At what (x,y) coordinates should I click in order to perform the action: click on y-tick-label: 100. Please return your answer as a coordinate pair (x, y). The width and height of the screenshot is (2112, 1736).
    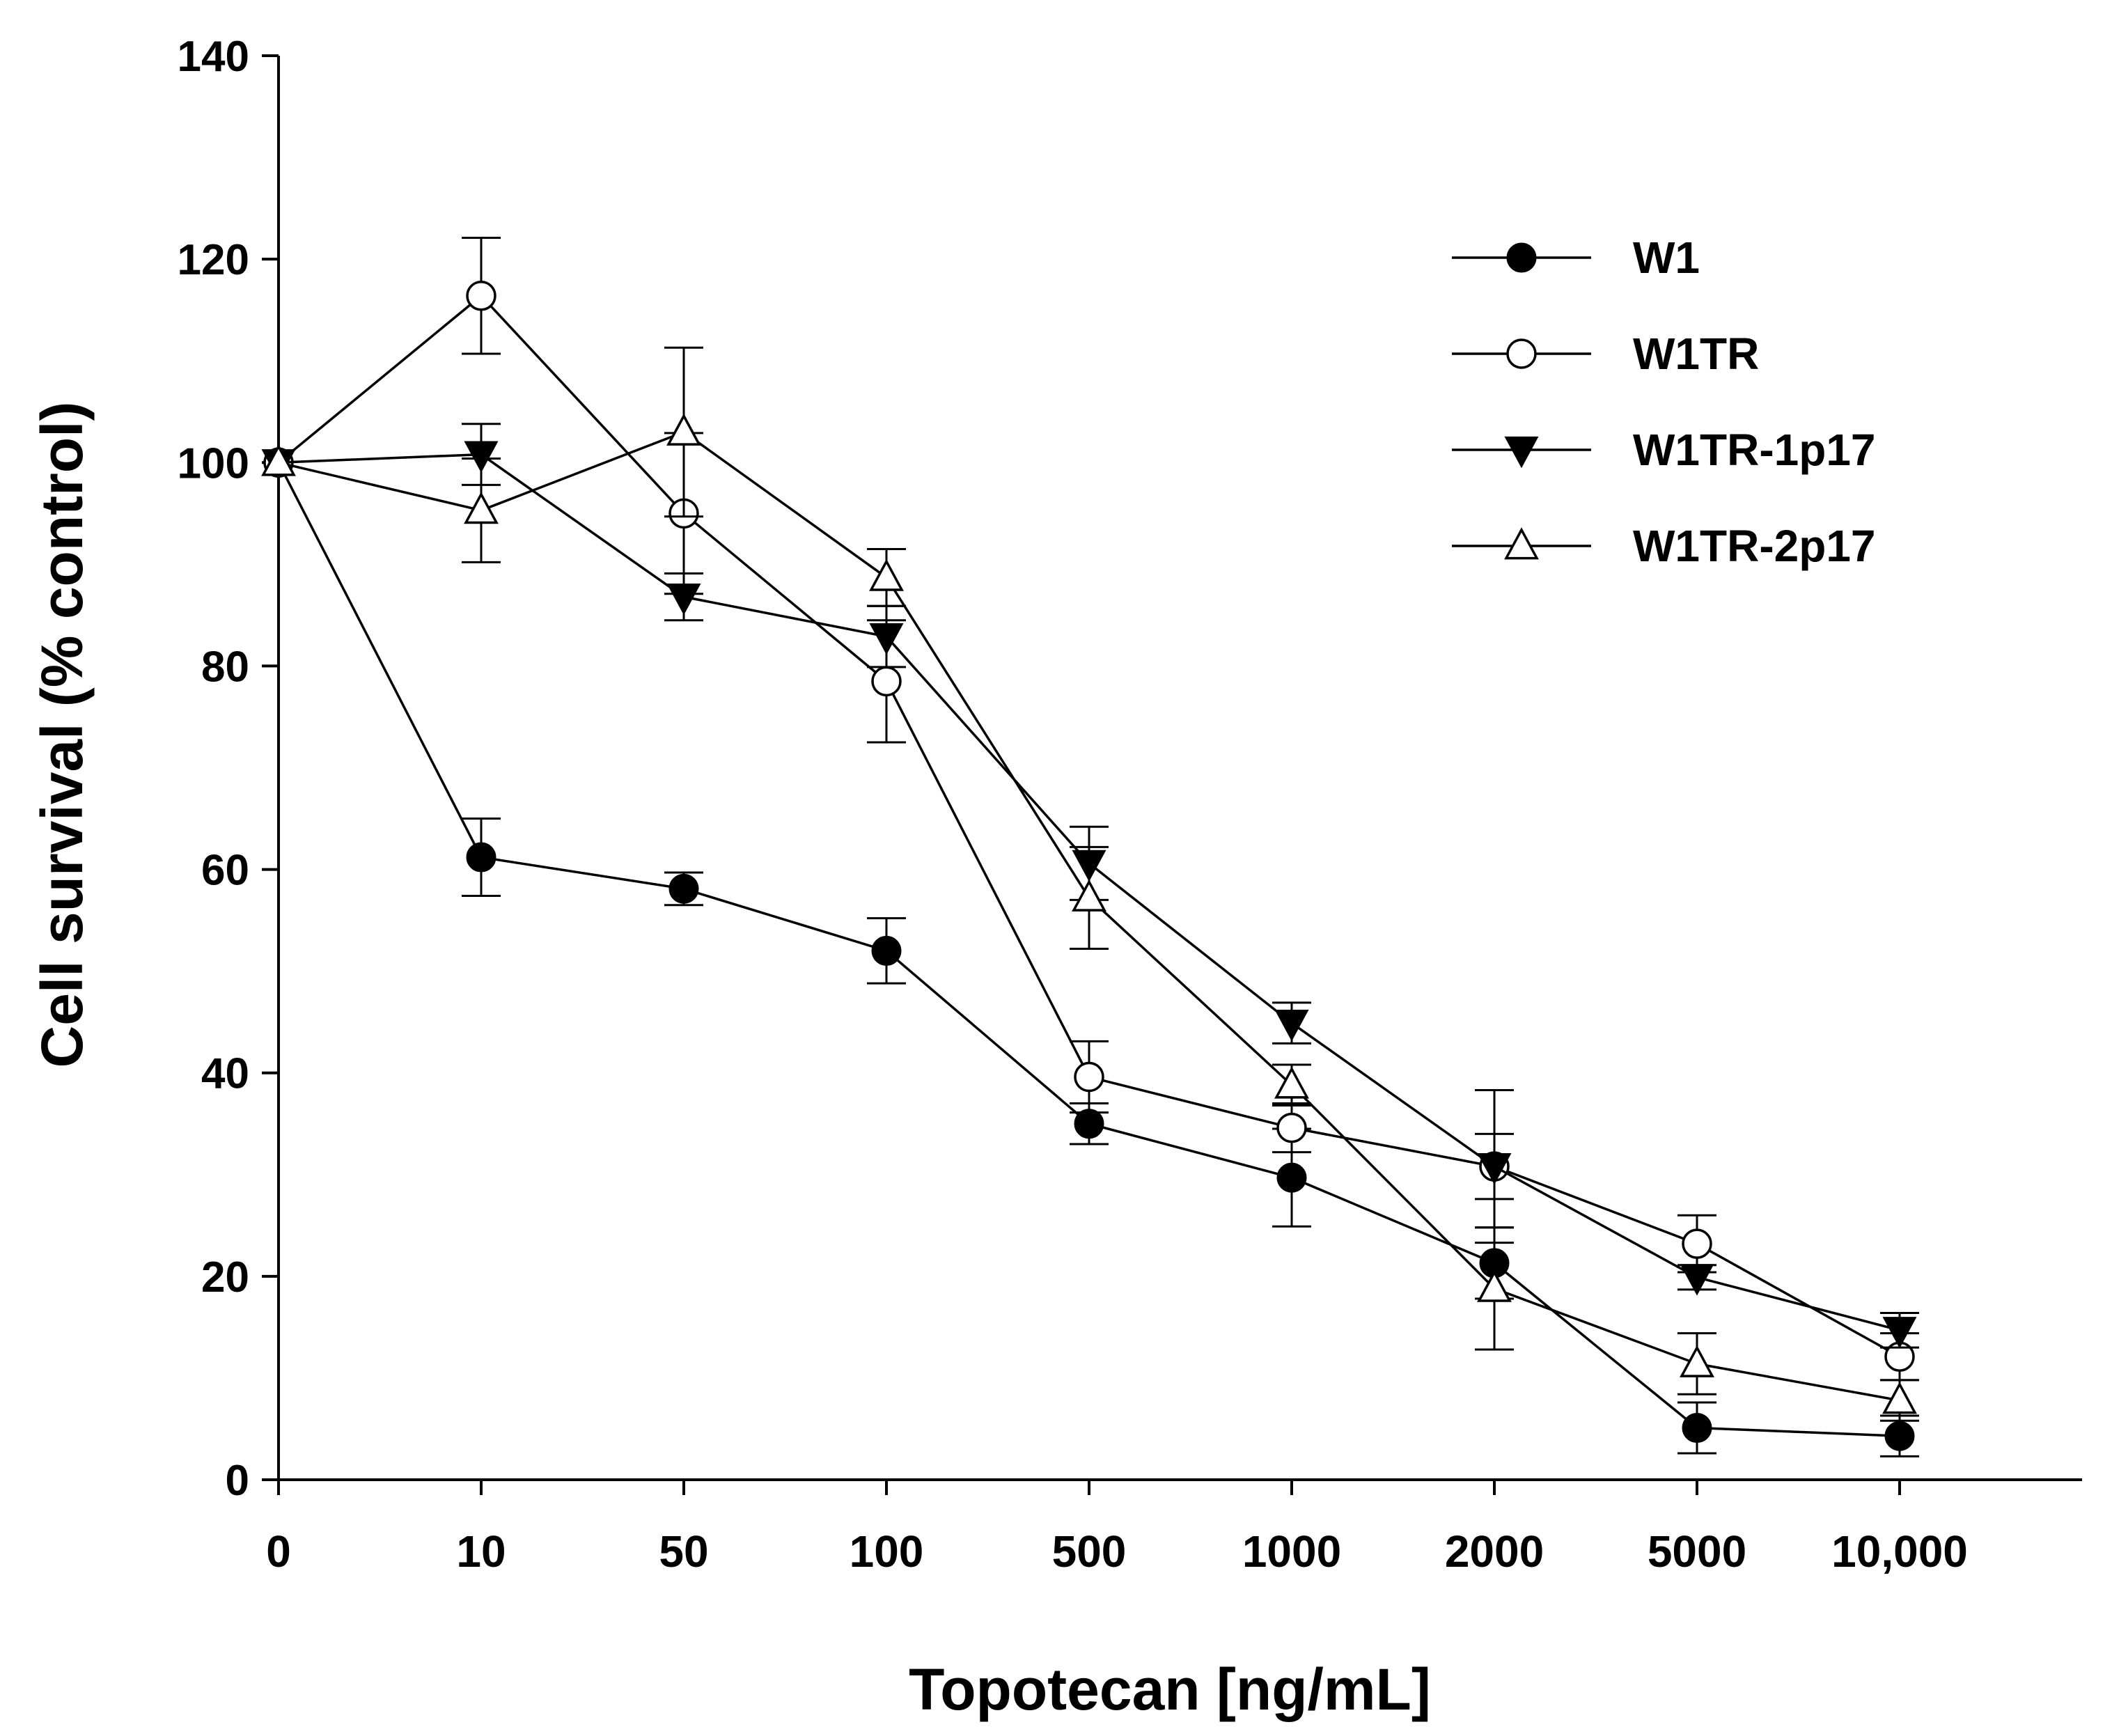
    Looking at the image, I should click on (213, 463).